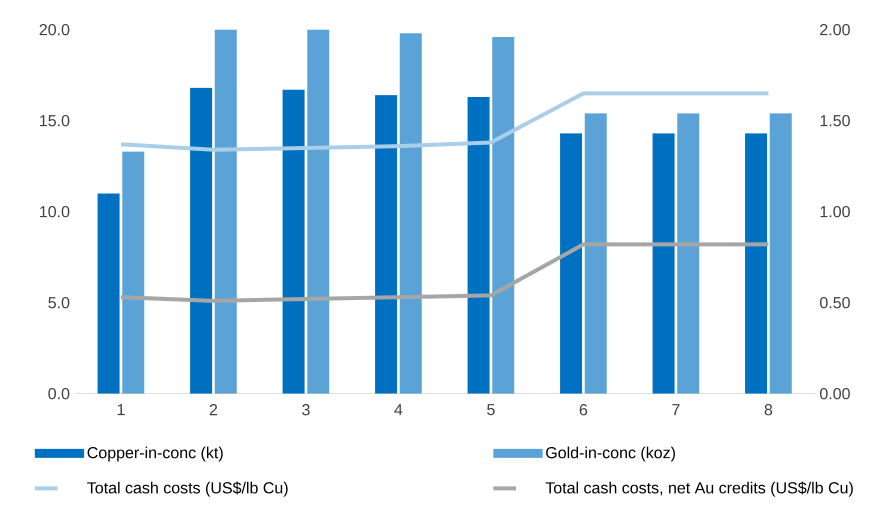 This screenshot has width=890, height=527. What do you see at coordinates (55, 120) in the screenshot?
I see `y-tick-label: 15.0` at bounding box center [55, 120].